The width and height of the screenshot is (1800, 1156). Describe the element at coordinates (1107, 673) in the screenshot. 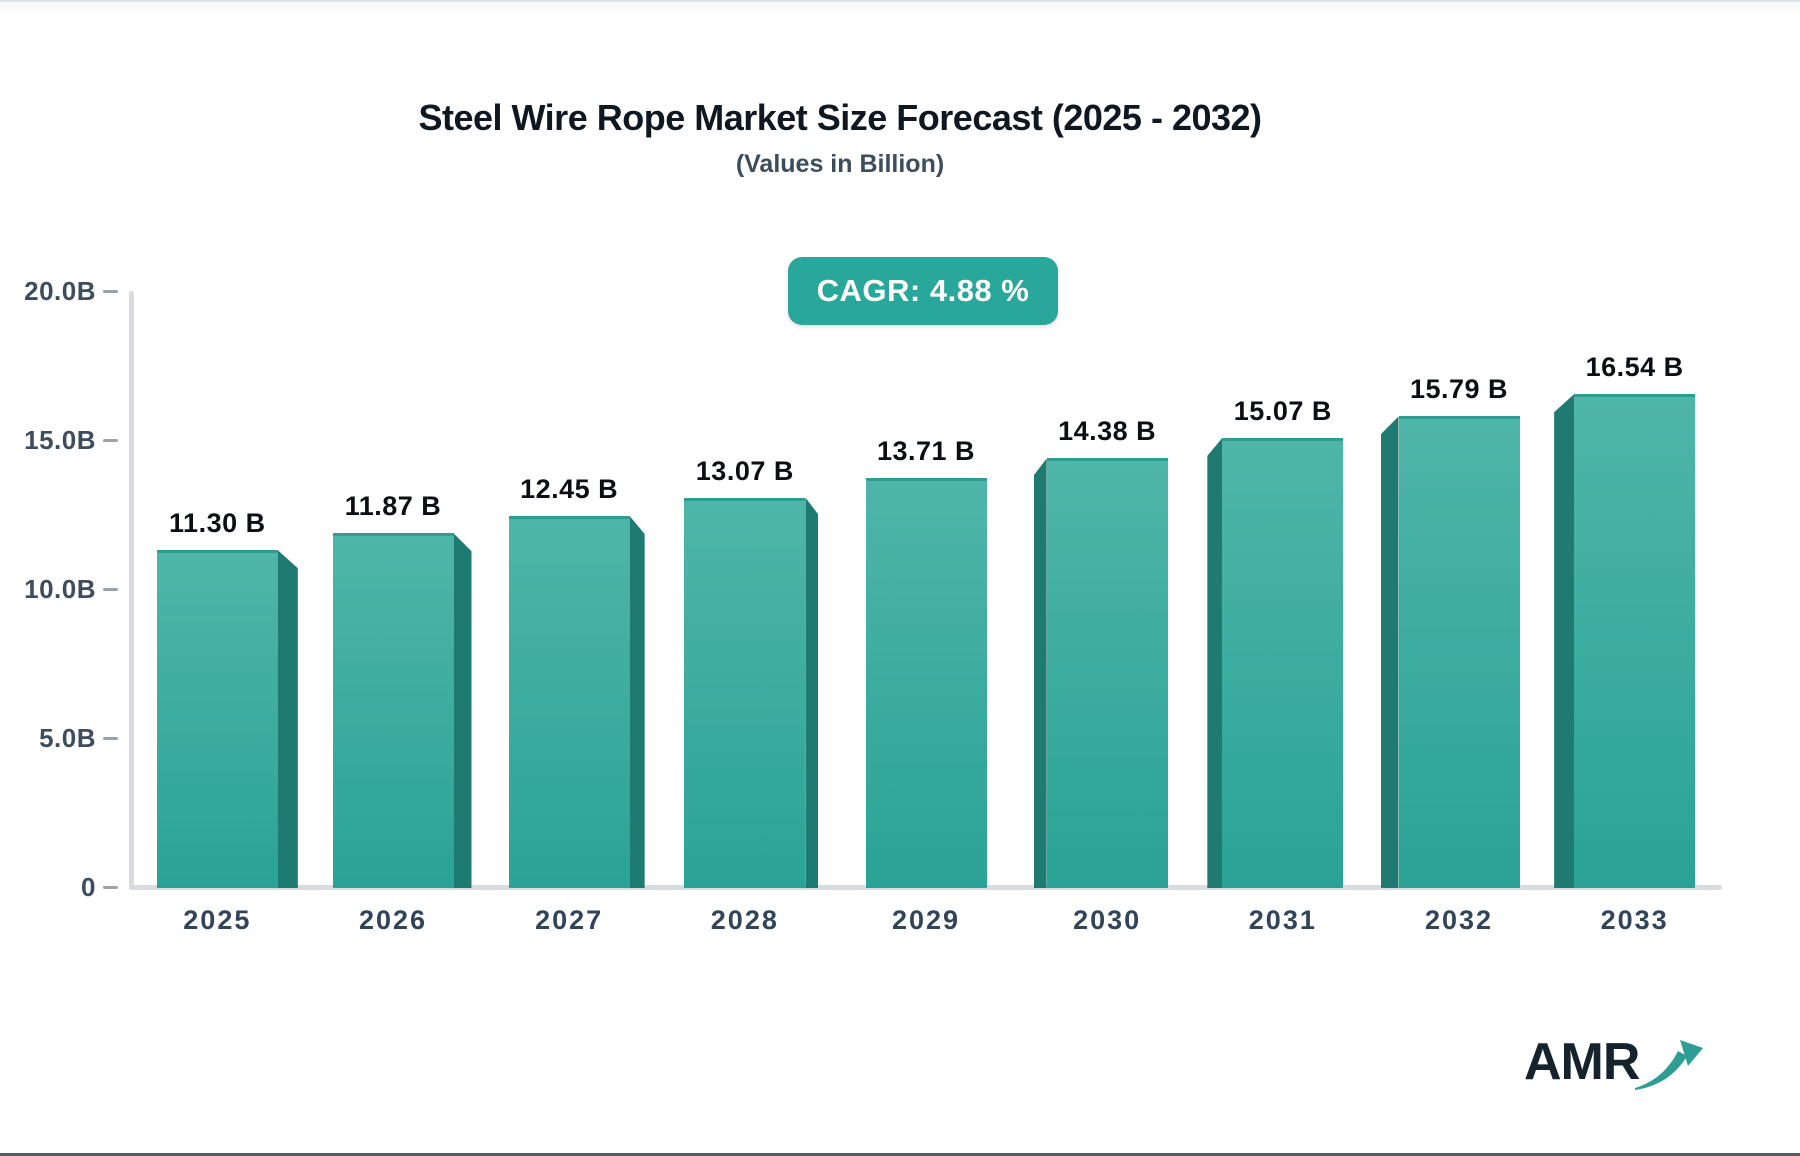

I see `bar-2030` at that location.